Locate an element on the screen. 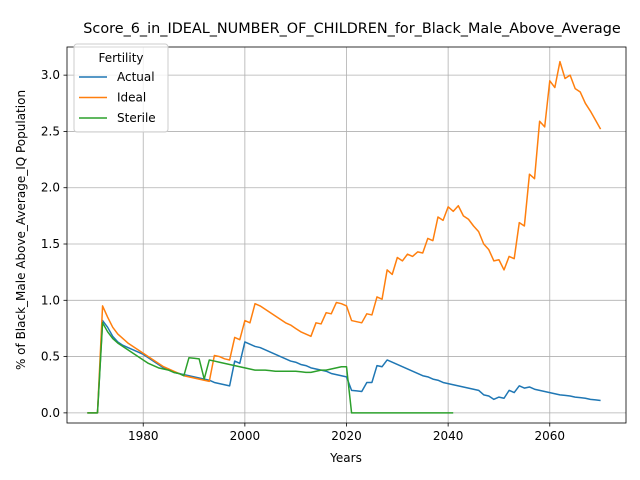 Image resolution: width=640 pixels, height=480 pixels. y-axis-ticks: 0.0 0.5 1.0 1.5 2.0 2.5 3.0 is located at coordinates (54, 244).